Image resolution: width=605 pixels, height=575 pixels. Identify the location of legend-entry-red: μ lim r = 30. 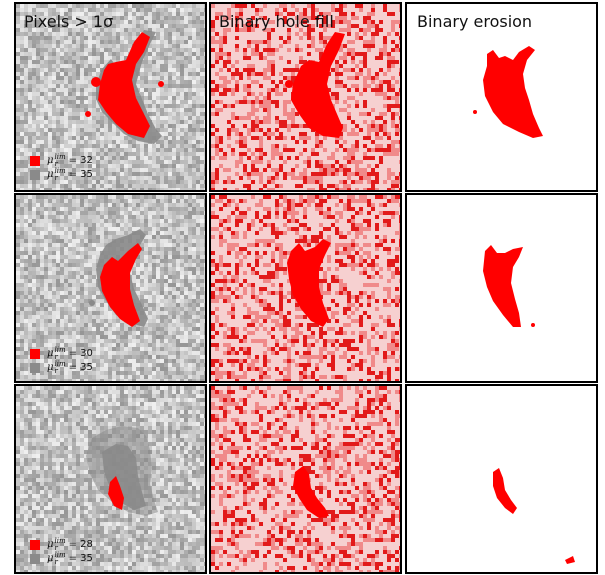
(61, 354).